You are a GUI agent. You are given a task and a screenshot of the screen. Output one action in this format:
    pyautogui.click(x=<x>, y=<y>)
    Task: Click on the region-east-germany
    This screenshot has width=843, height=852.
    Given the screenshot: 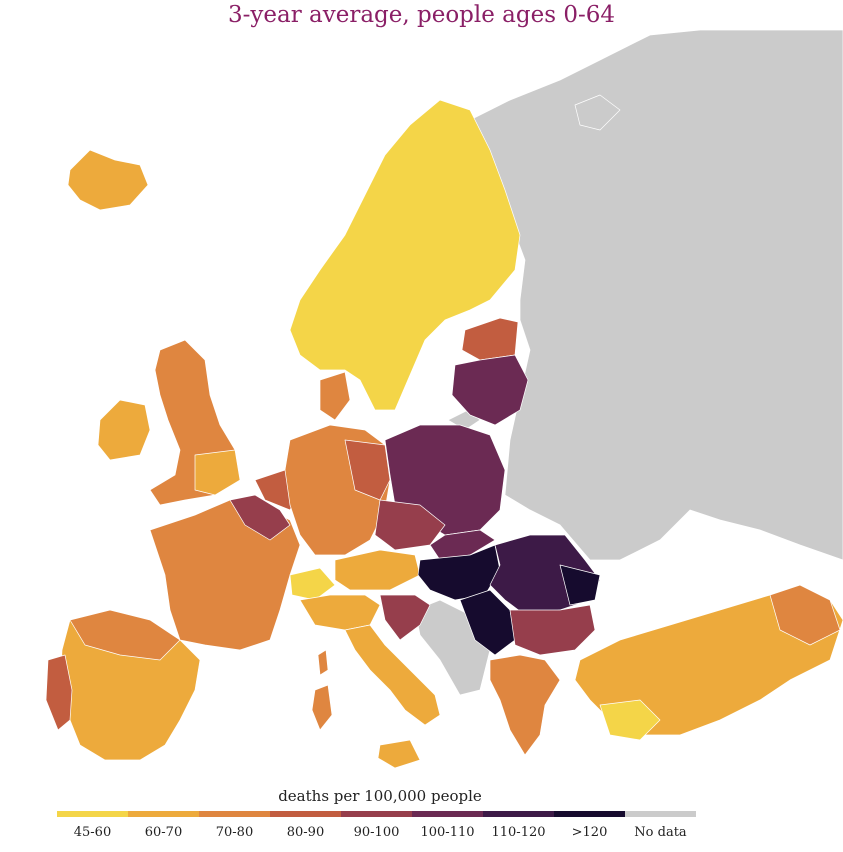 What is the action you would take?
    pyautogui.click(x=367, y=470)
    